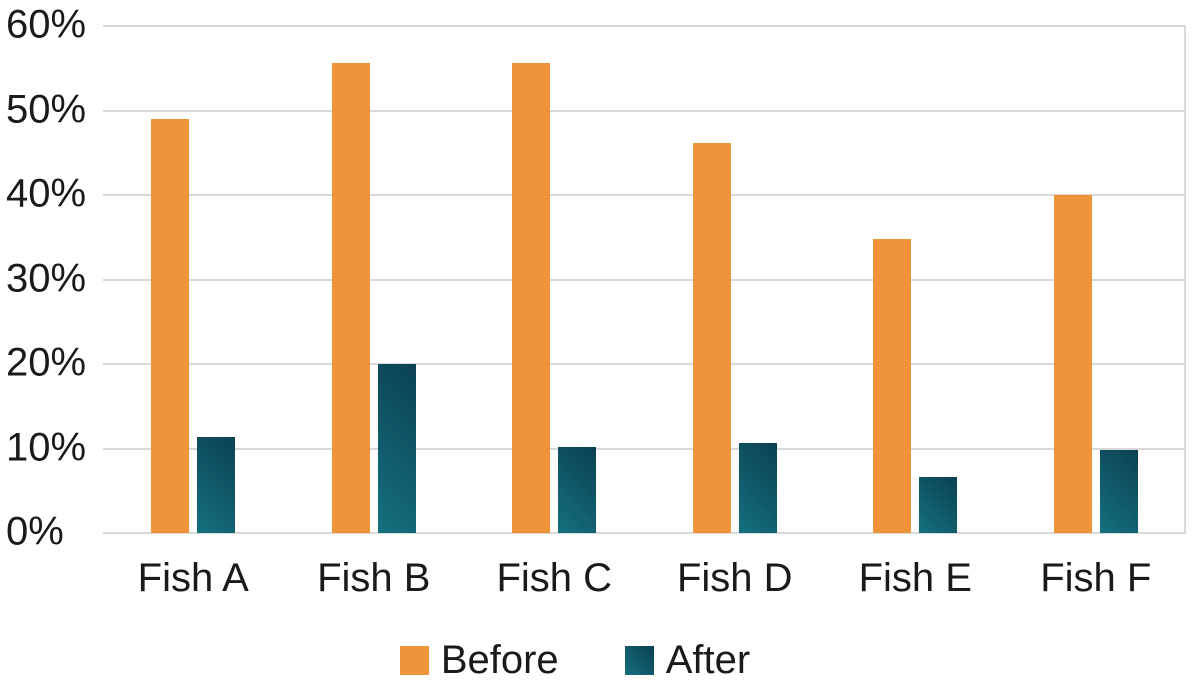 The image size is (1200, 688). I want to click on bar-before-fish-a, so click(170, 325).